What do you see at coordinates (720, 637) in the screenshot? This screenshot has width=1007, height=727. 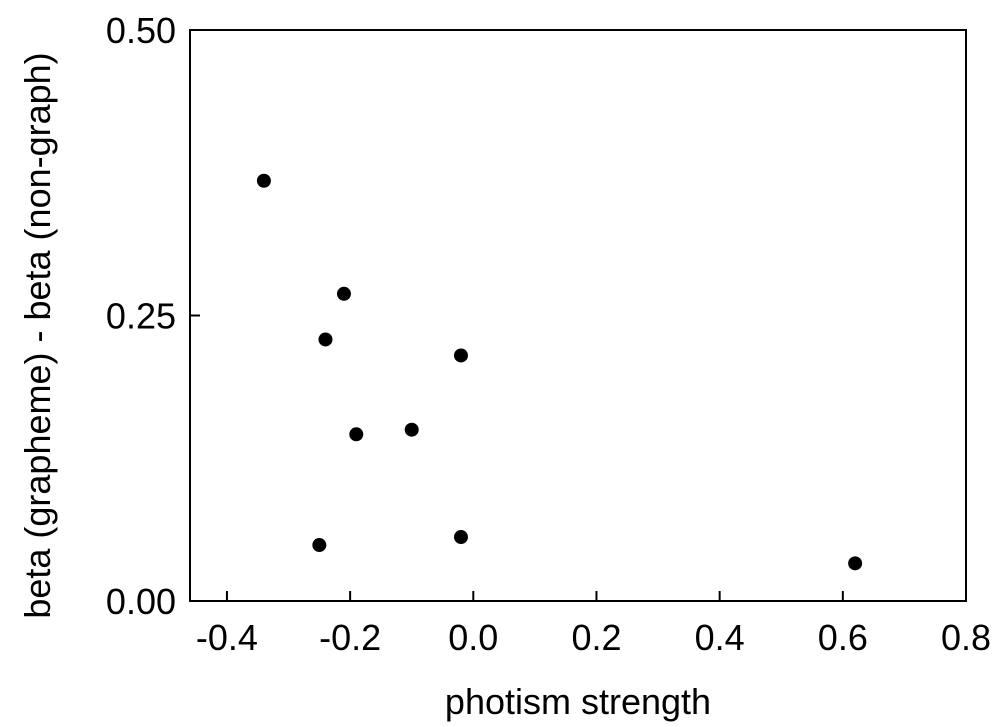 I see `x-tick-label: 0.4` at bounding box center [720, 637].